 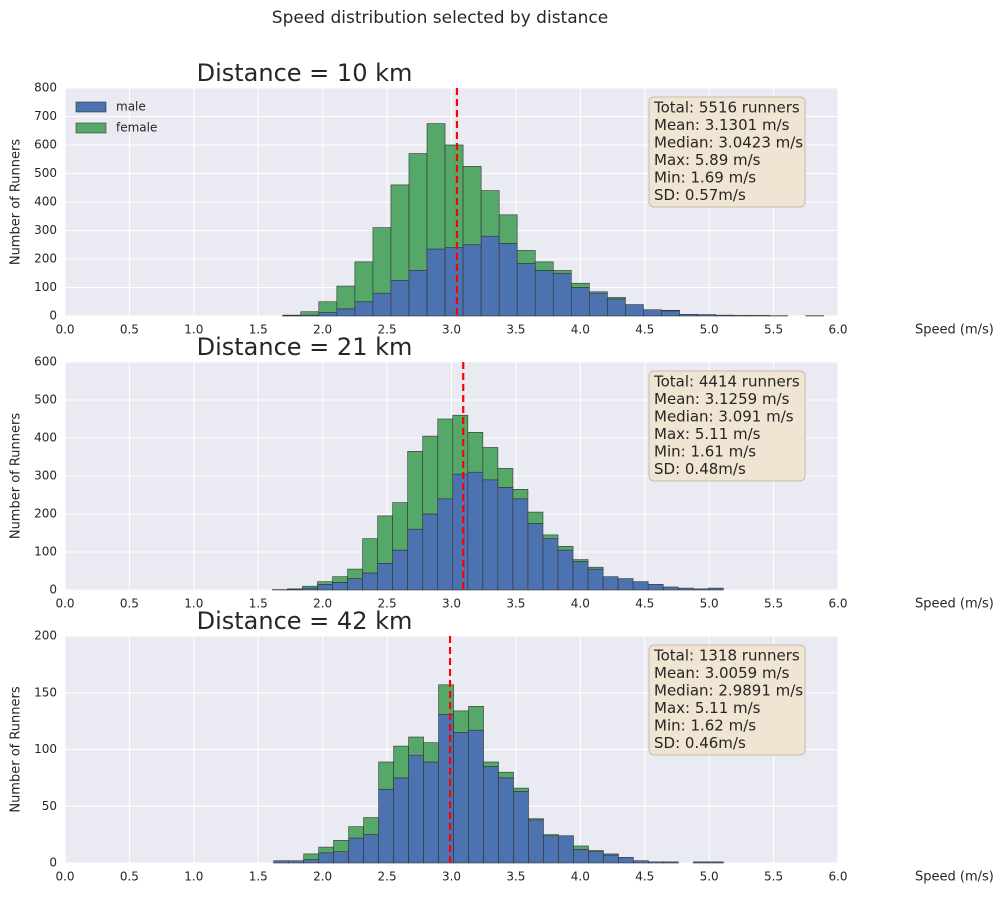 What do you see at coordinates (49, 806) in the screenshot?
I see `y-tick-label: 50` at bounding box center [49, 806].